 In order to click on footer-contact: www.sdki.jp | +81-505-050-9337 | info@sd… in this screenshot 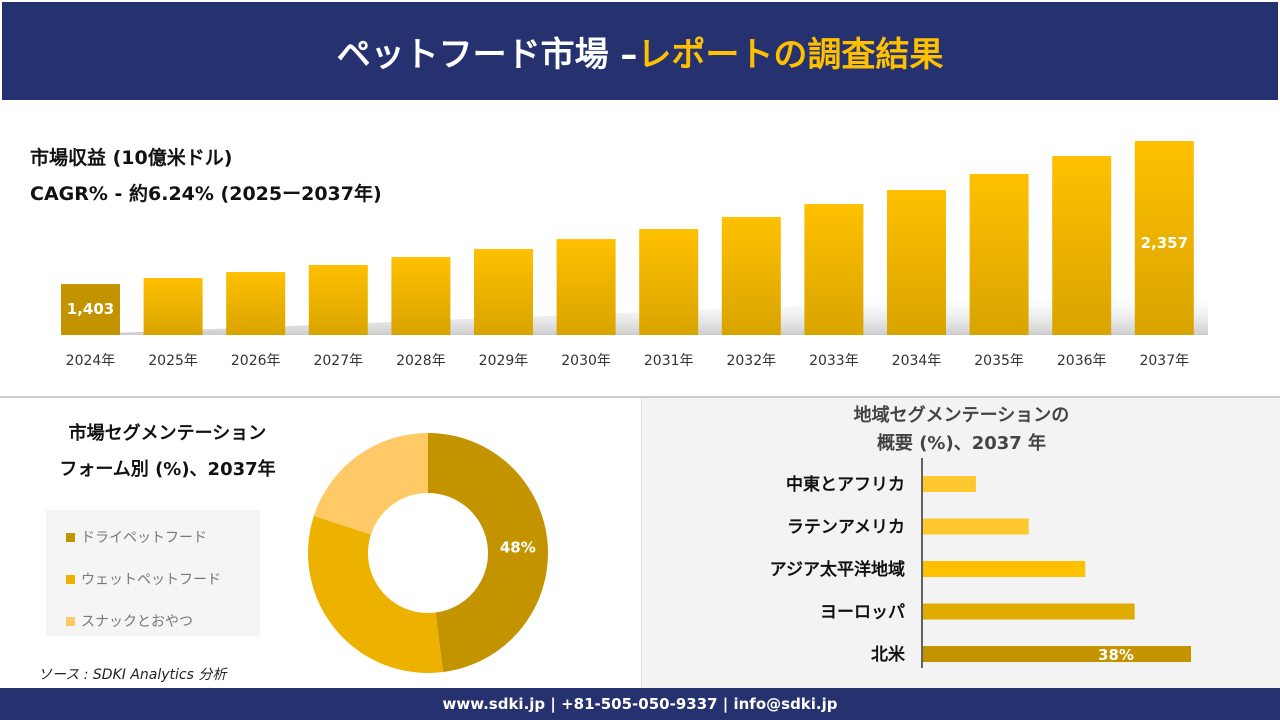, I will do `click(640, 704)`.